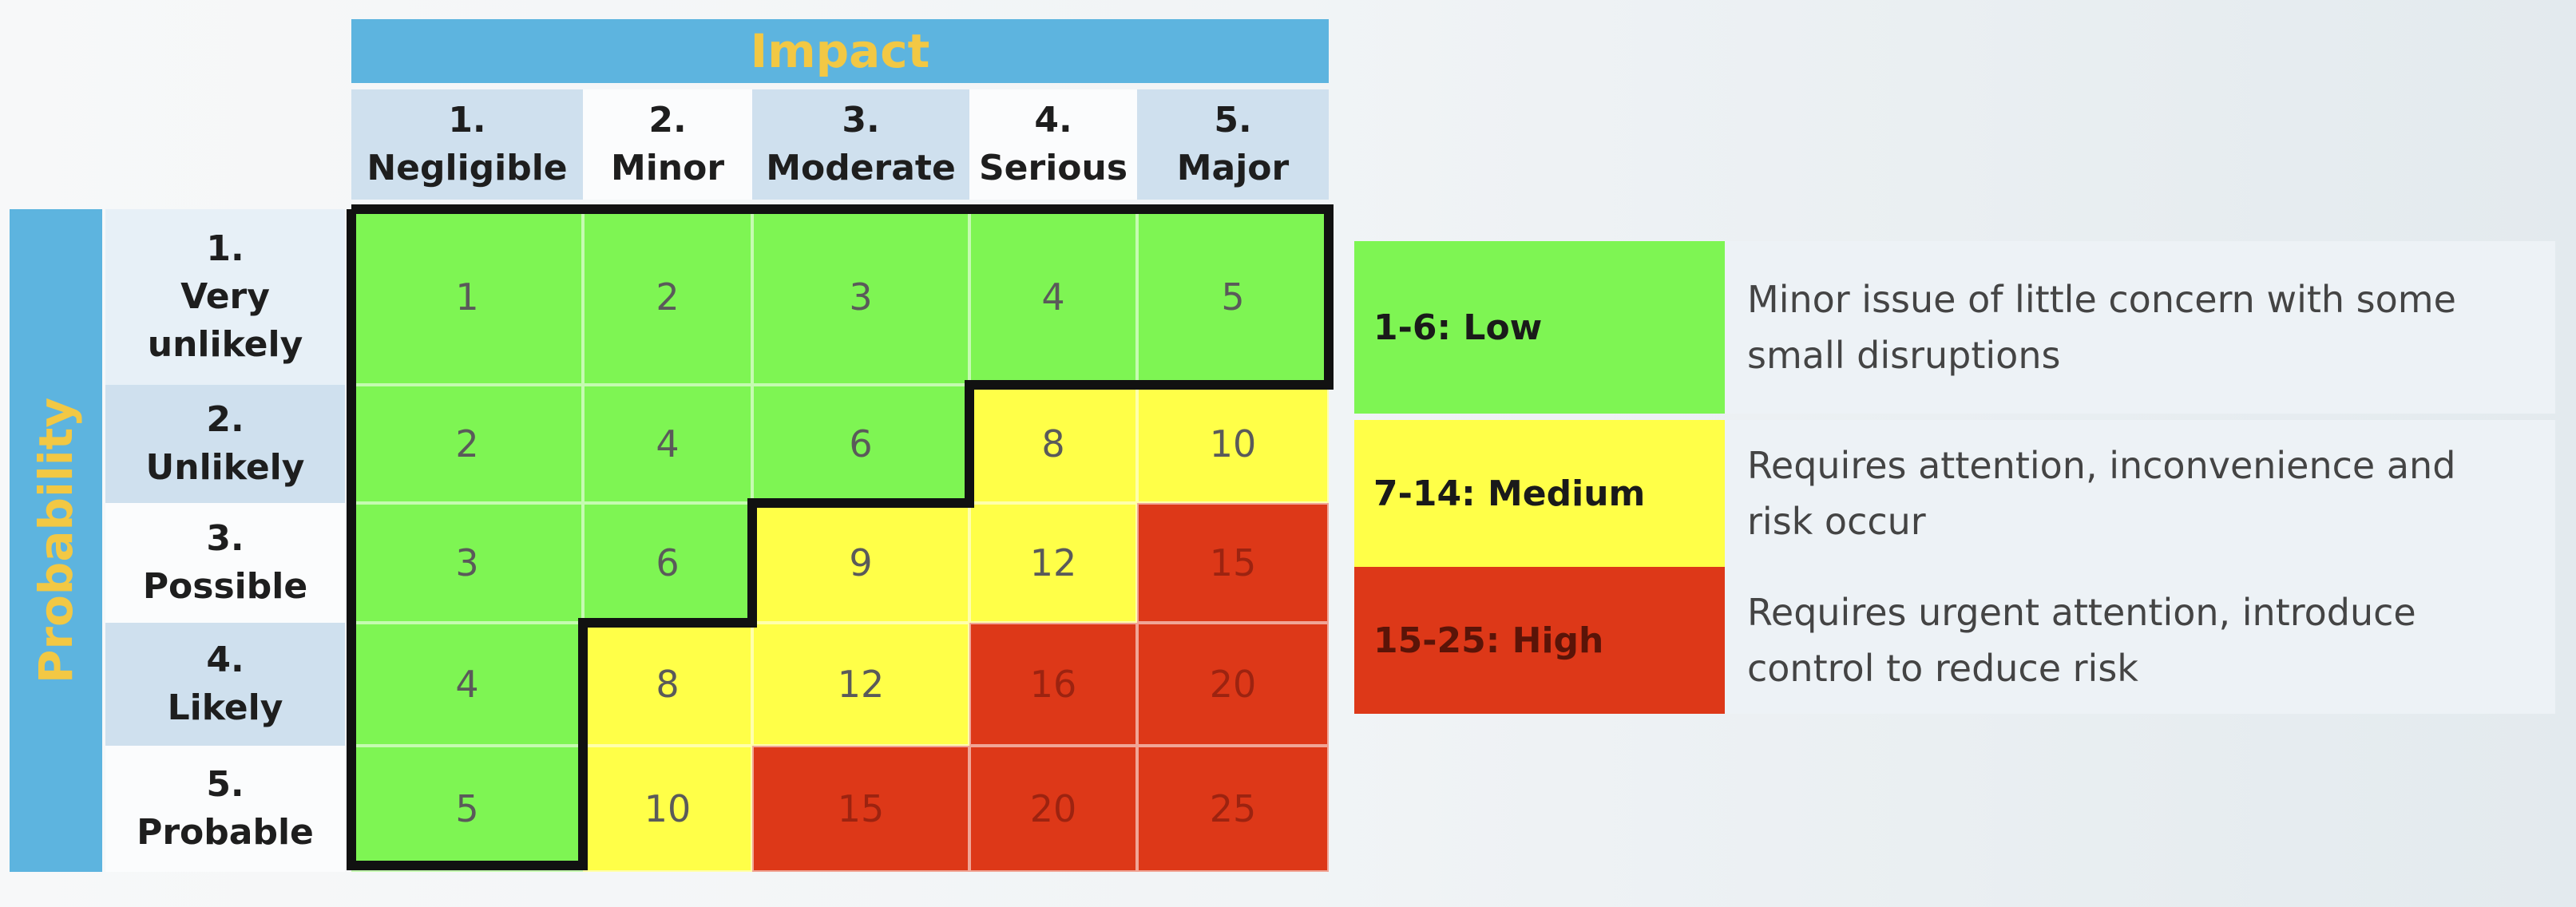 This screenshot has height=907, width=2576. Describe the element at coordinates (1053, 144) in the screenshot. I see `impact-header-serious: 4. Serious` at that location.